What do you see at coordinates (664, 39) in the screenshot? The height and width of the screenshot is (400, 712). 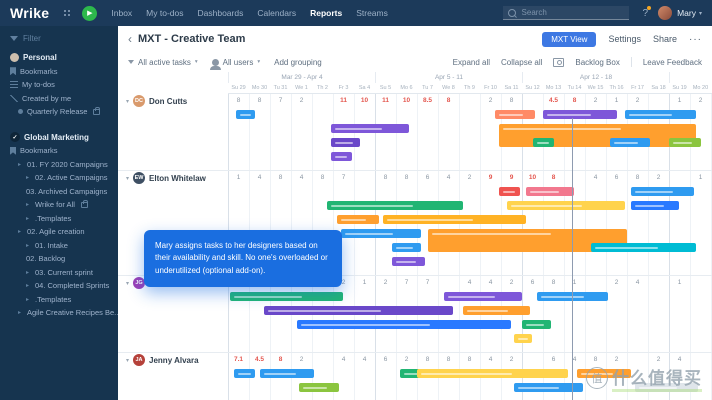 I see `share-button: Share` at bounding box center [664, 39].